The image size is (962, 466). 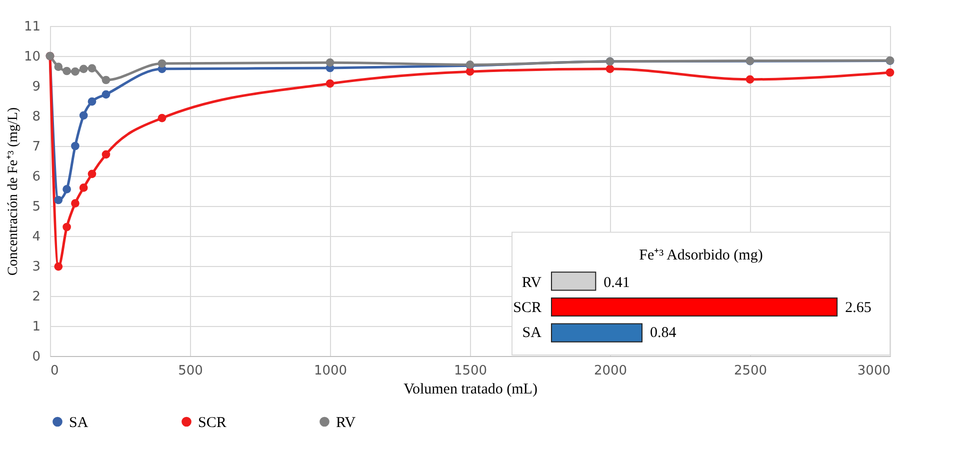 I want to click on legend-label: SCR, so click(x=212, y=422).